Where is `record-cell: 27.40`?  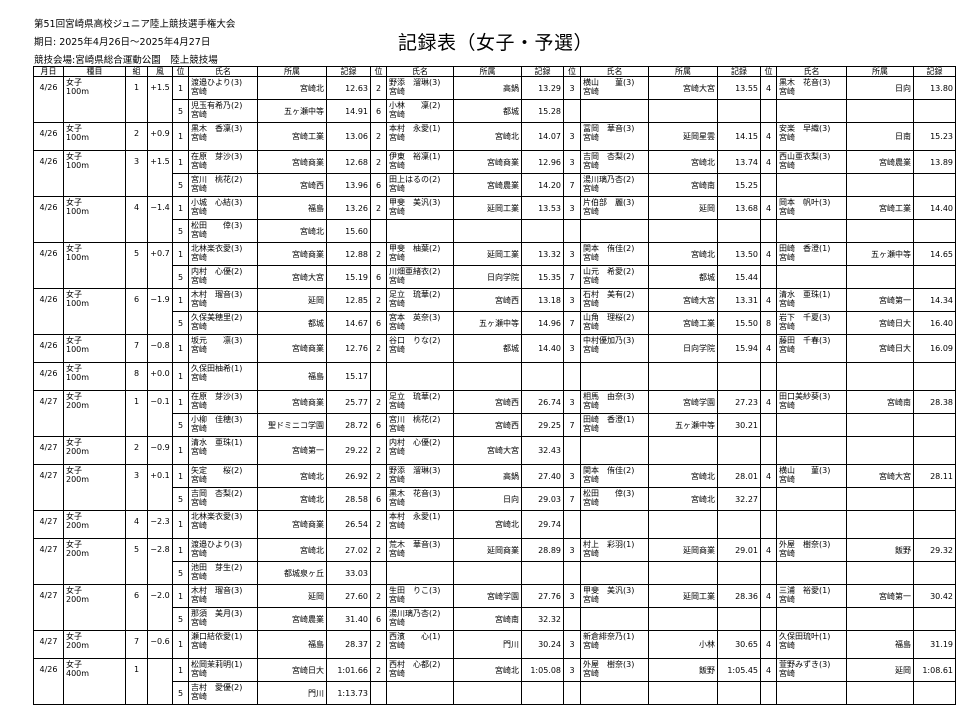 record-cell: 27.40 is located at coordinates (542, 476).